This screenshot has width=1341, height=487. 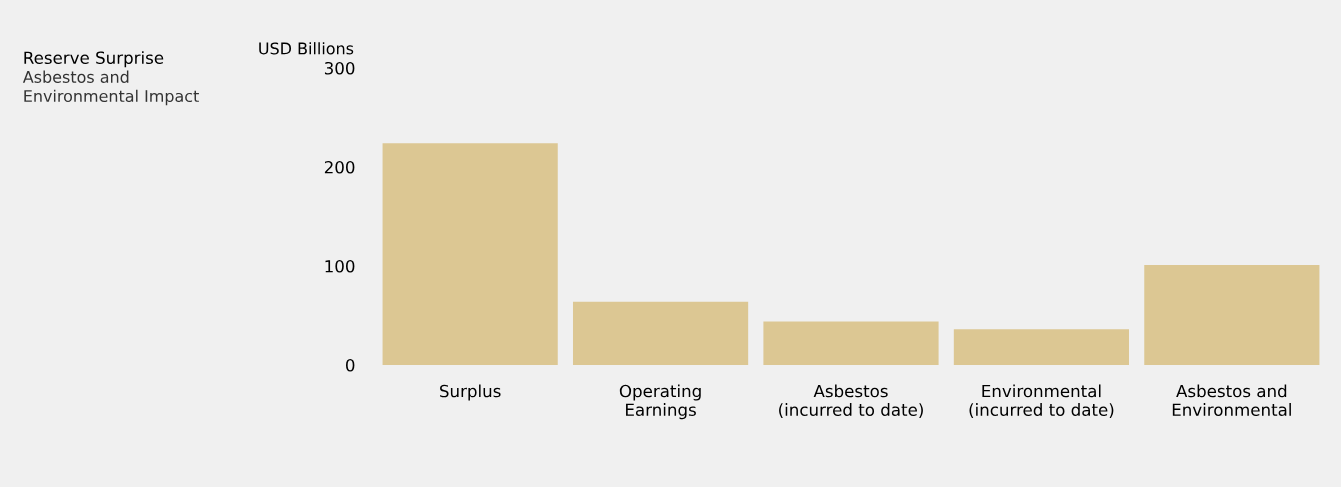 I want to click on y-tick-label: 200, so click(x=339, y=167).